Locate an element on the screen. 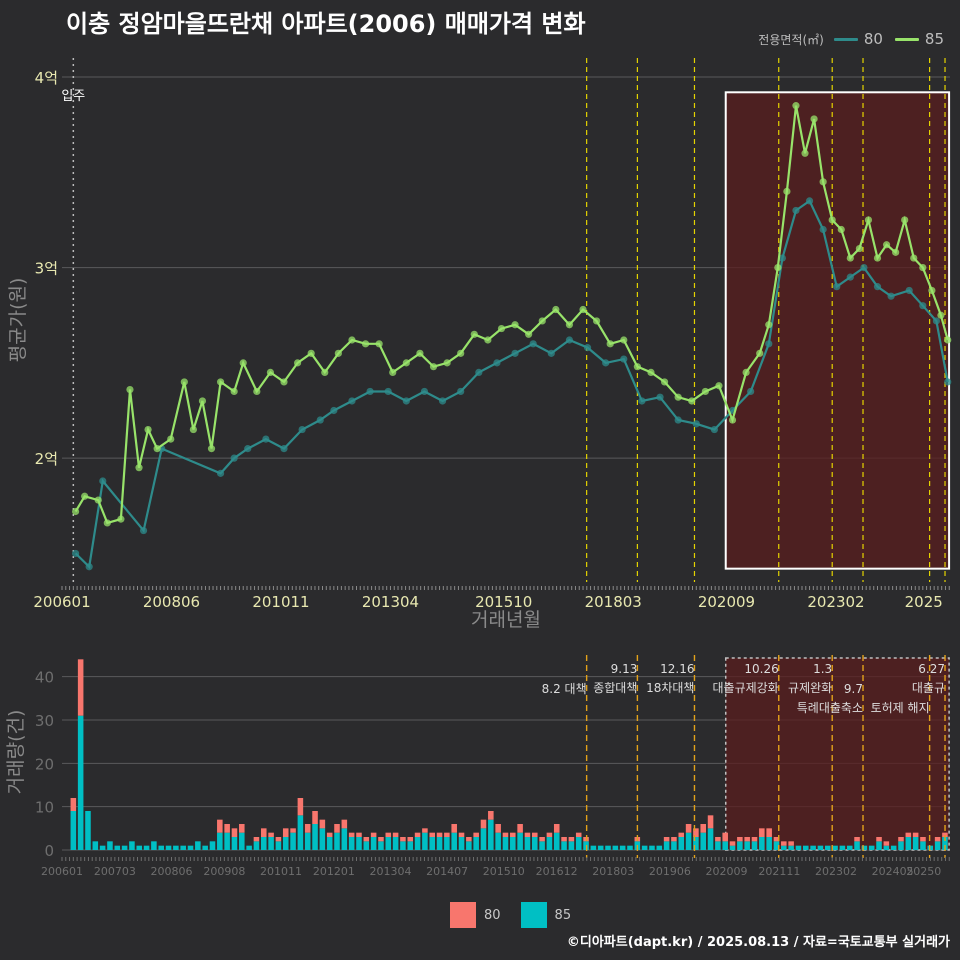 This screenshot has width=960, height=960. price-x-tick-label: 200601 is located at coordinates (61, 602).